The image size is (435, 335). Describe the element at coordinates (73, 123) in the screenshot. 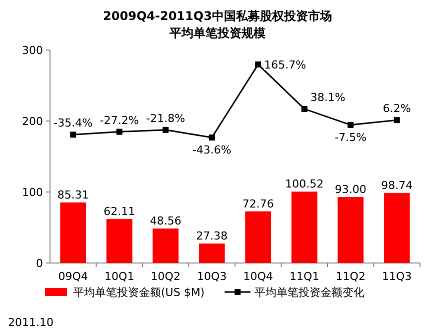

I see `data-label: -35.4%` at that location.